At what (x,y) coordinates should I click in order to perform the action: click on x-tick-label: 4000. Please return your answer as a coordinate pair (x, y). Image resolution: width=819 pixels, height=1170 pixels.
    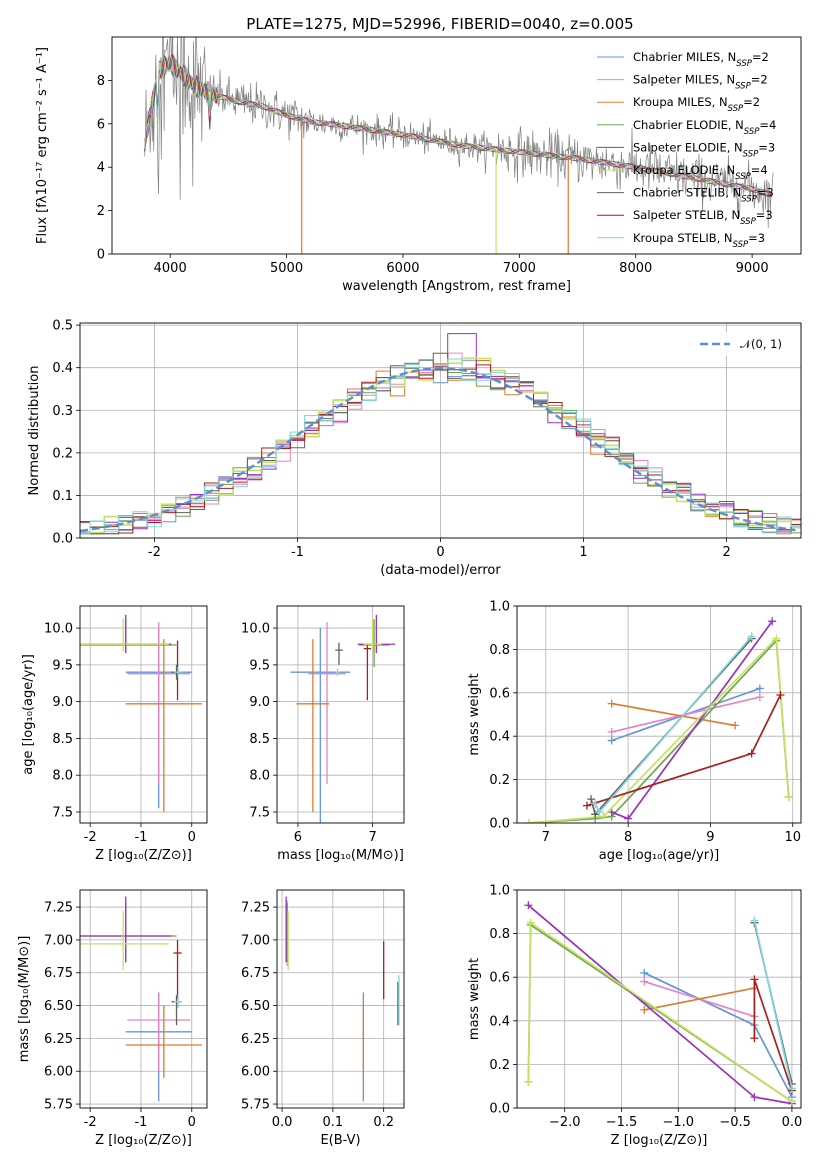
    Looking at the image, I should click on (170, 268).